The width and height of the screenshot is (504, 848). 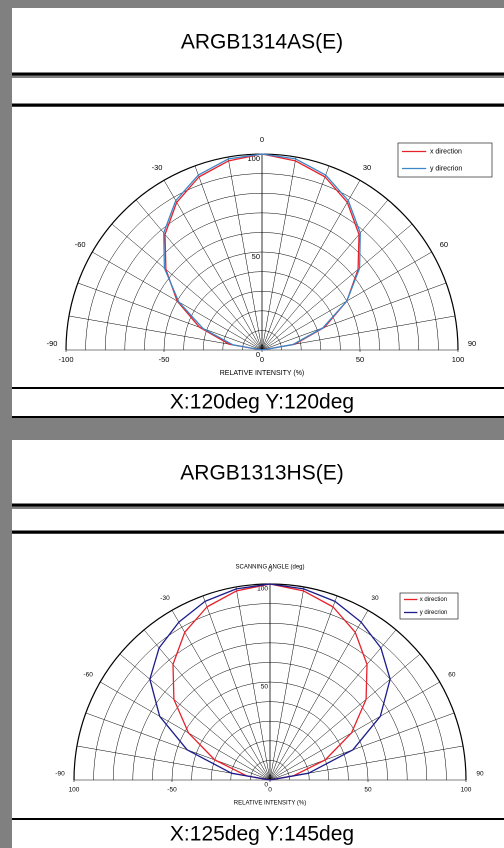 What do you see at coordinates (262, 42) in the screenshot?
I see `product-title: ARGB1314AS(E)` at bounding box center [262, 42].